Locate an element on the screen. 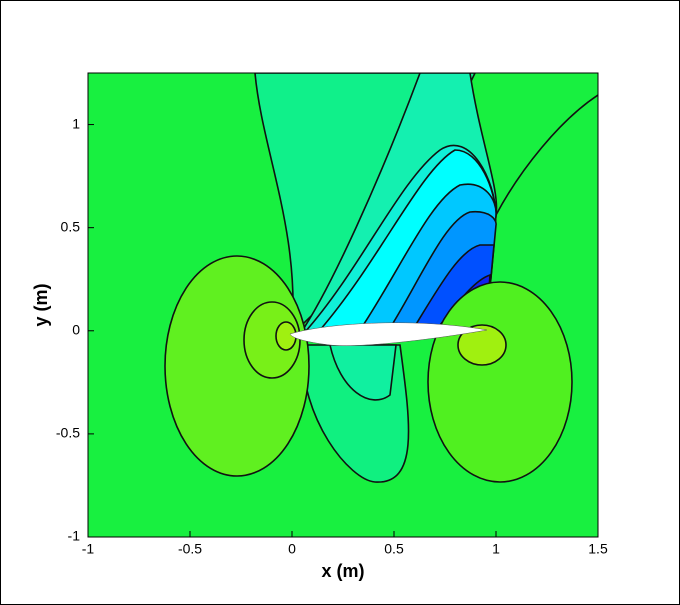  y-tick-label: -1 is located at coordinates (74, 536).